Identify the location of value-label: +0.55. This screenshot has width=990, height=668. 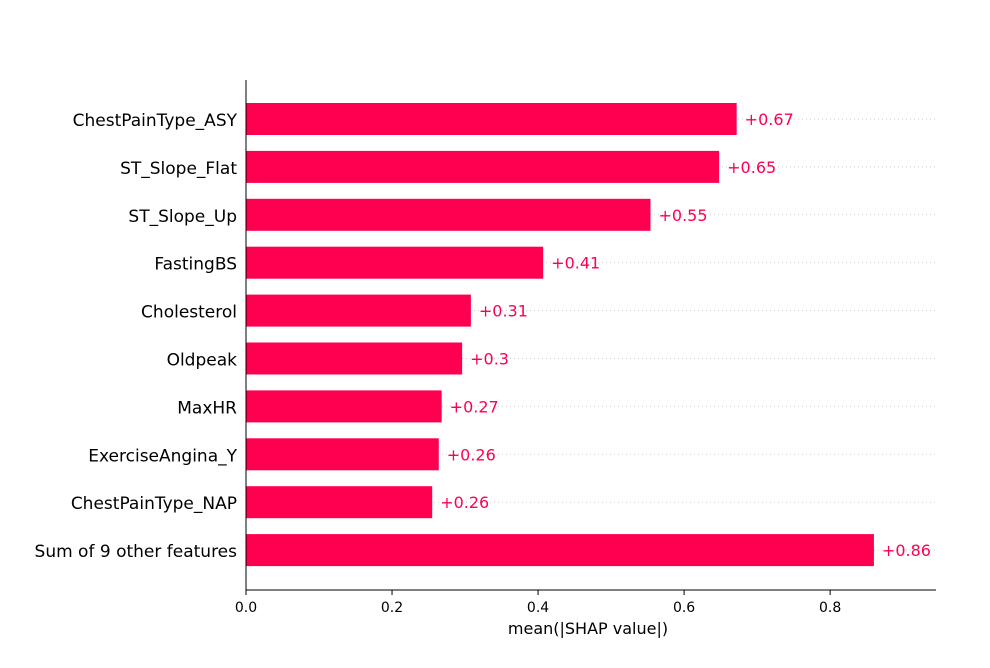
(683, 215).